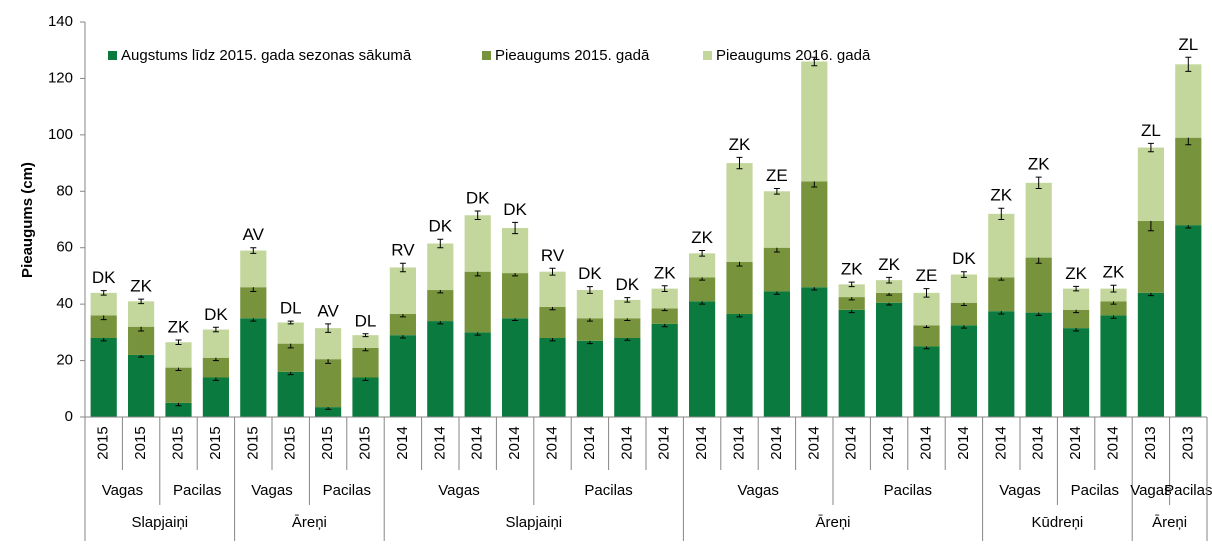  I want to click on legend-swatch, so click(112, 55).